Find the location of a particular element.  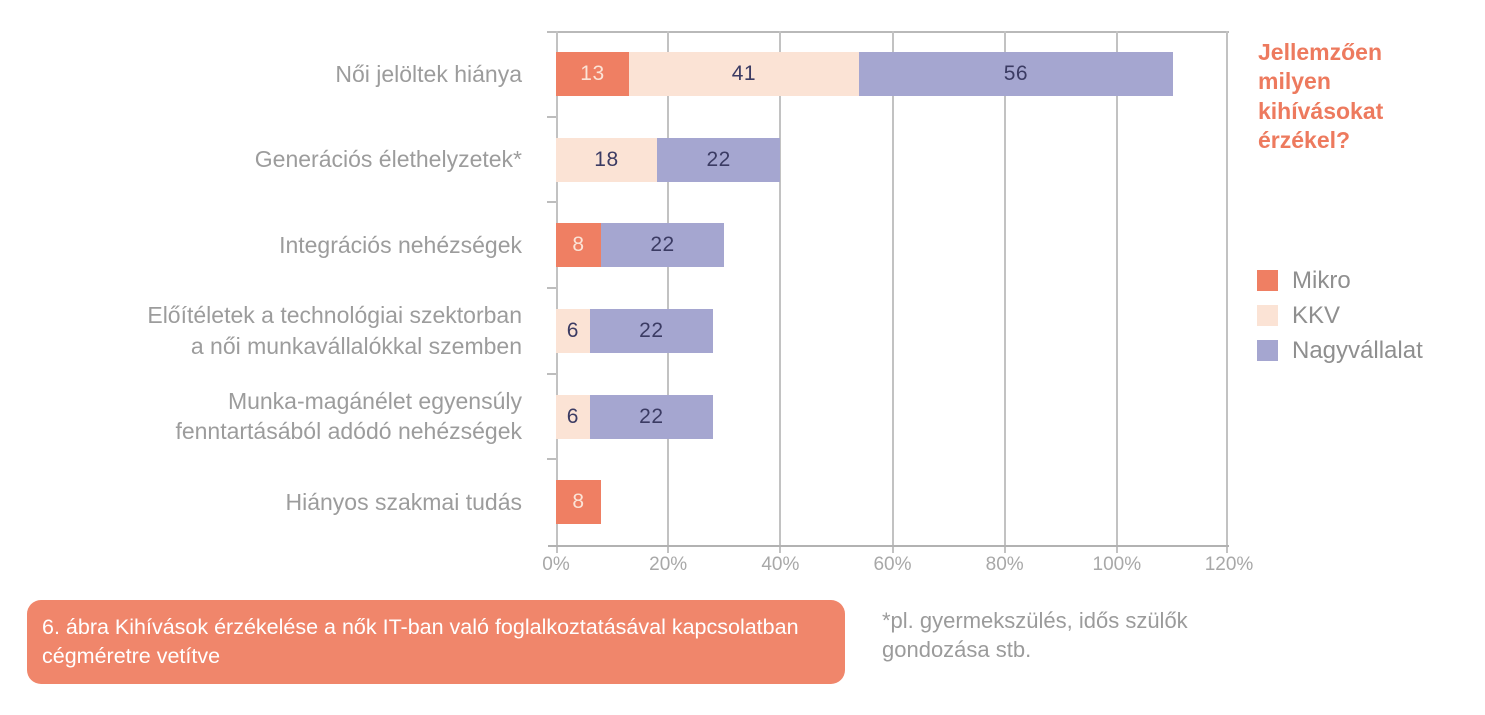

x-tick-label: 80% is located at coordinates (1004, 564).